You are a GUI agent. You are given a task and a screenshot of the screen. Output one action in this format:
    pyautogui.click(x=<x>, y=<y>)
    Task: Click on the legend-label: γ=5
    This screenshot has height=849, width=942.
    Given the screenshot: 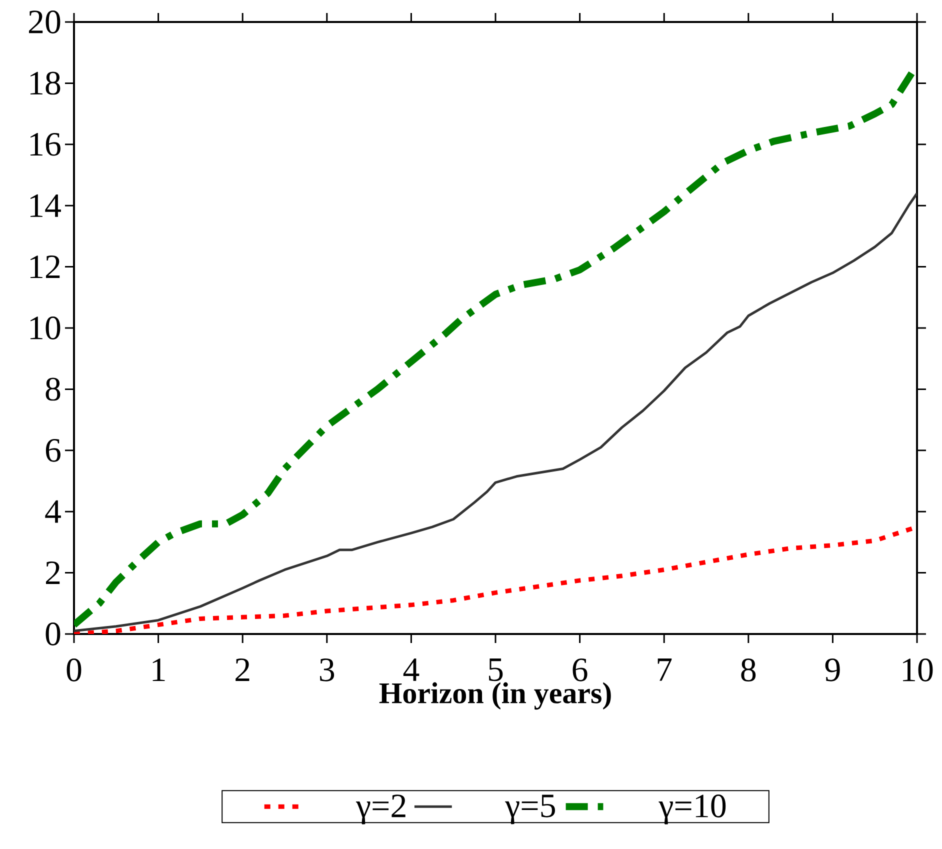 What is the action you would take?
    pyautogui.click(x=530, y=809)
    